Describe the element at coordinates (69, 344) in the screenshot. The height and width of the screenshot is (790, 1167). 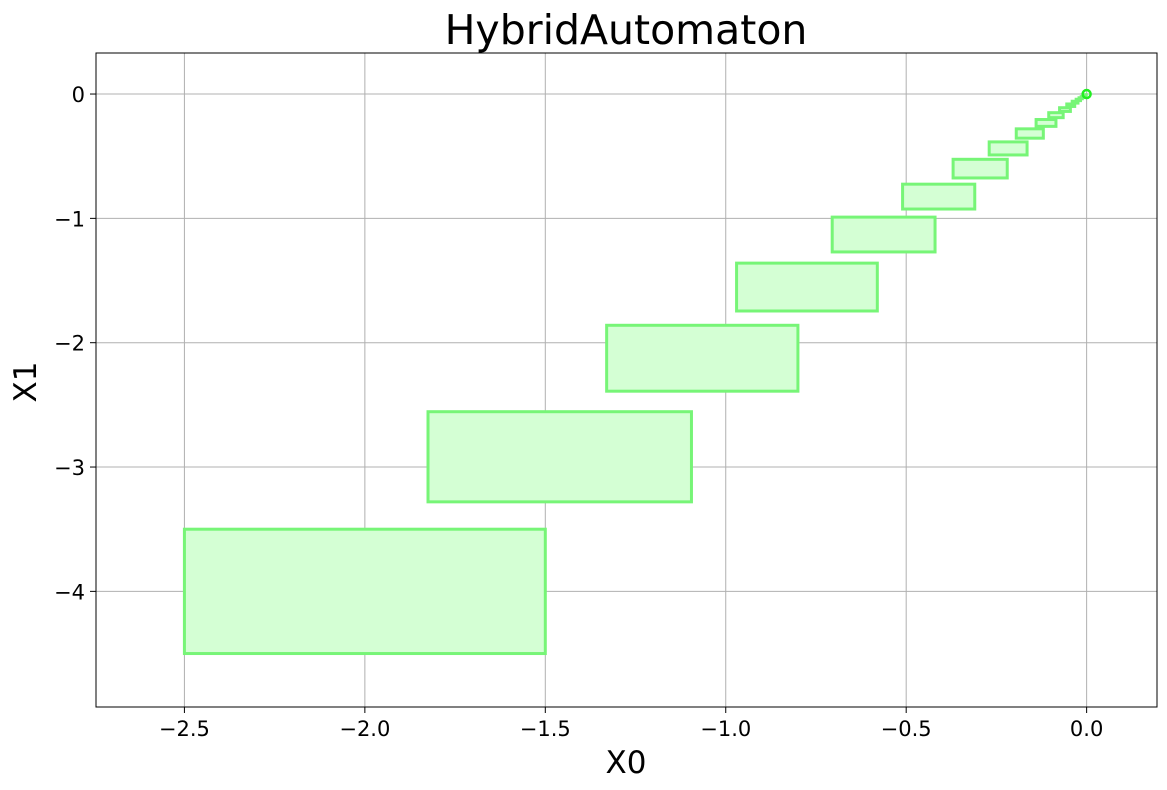
I see `y-tick-label: −2` at that location.